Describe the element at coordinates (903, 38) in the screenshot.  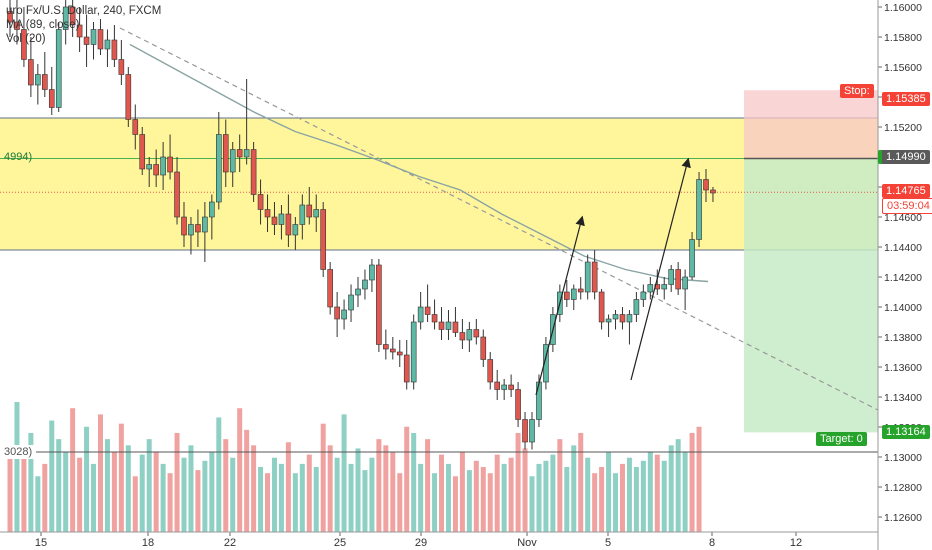
I see `price-tick-label: 1.15800` at that location.